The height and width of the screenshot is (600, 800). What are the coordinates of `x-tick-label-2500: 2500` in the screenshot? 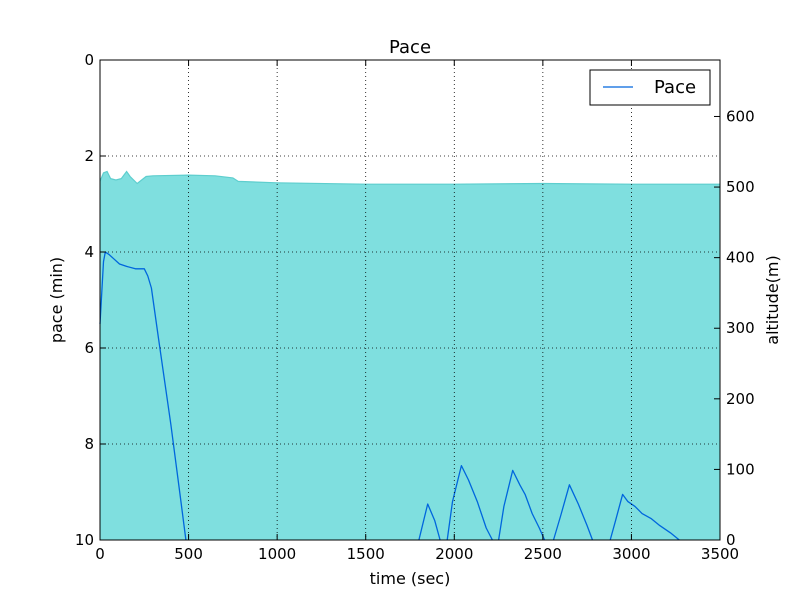 It's located at (543, 554).